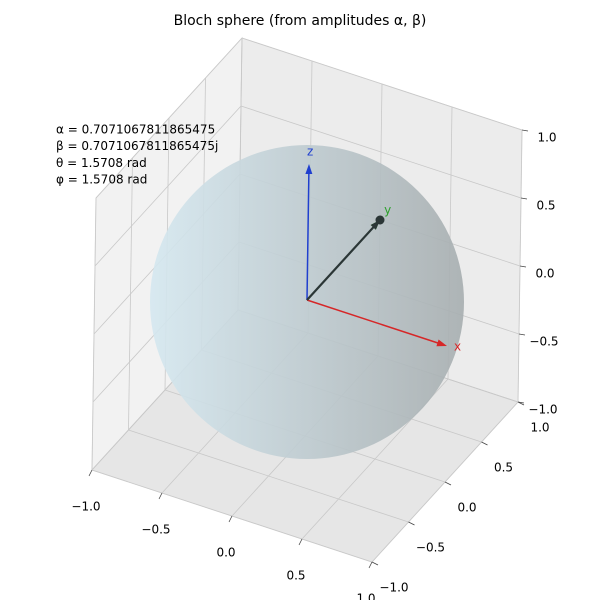 This screenshot has width=600, height=600. Describe the element at coordinates (542, 410) in the screenshot. I see `z-tick-label: −1.0` at that location.